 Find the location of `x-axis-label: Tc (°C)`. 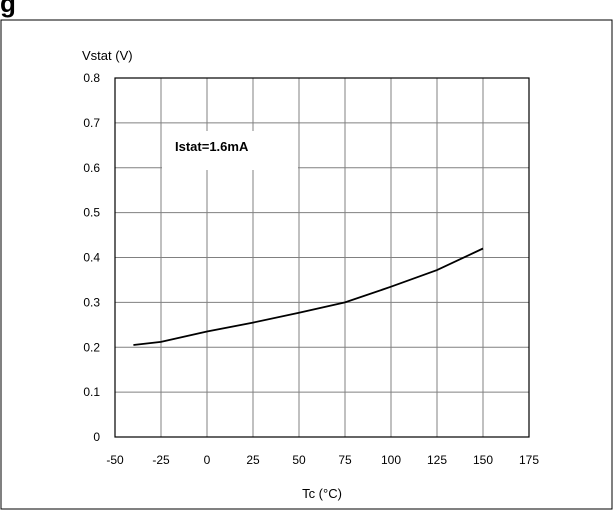

x-axis-label: Tc (°C) is located at coordinates (322, 493).